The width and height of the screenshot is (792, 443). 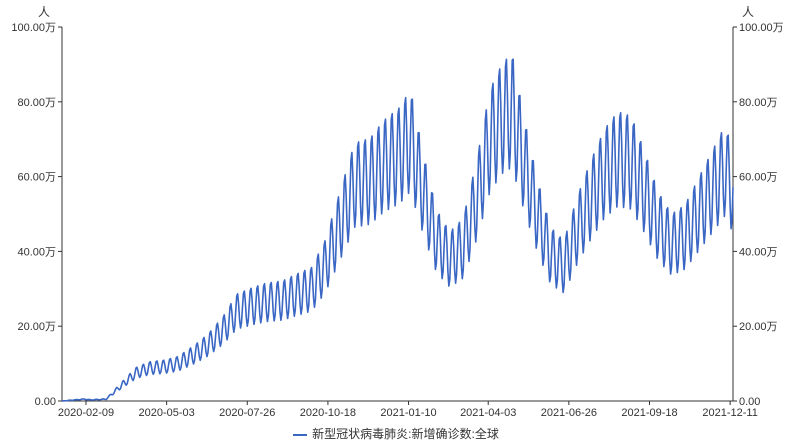 I want to click on y-tick-label-left: 60.00万, so click(x=36, y=178).